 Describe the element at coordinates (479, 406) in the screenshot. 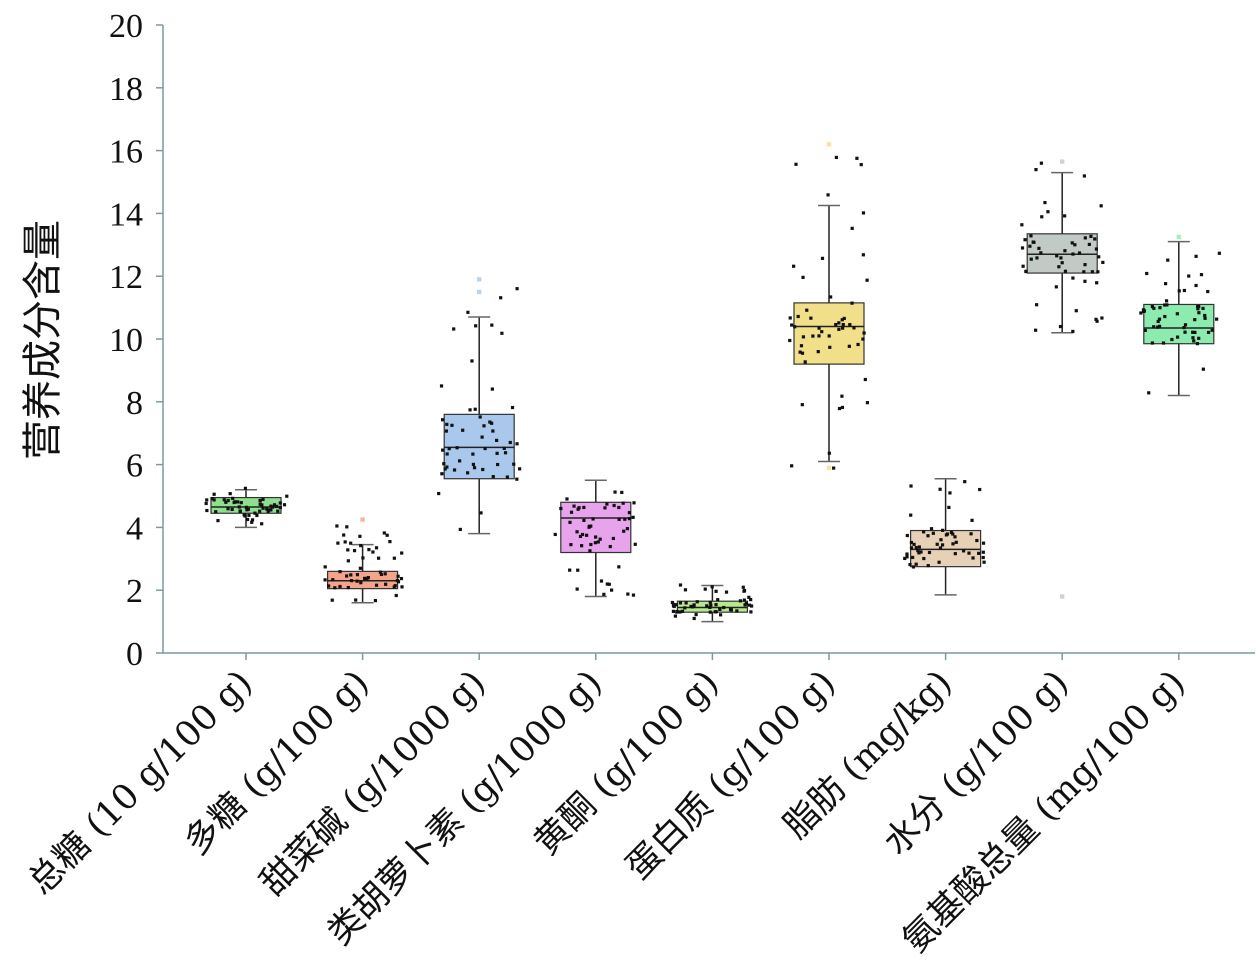

I see `box-group` at that location.